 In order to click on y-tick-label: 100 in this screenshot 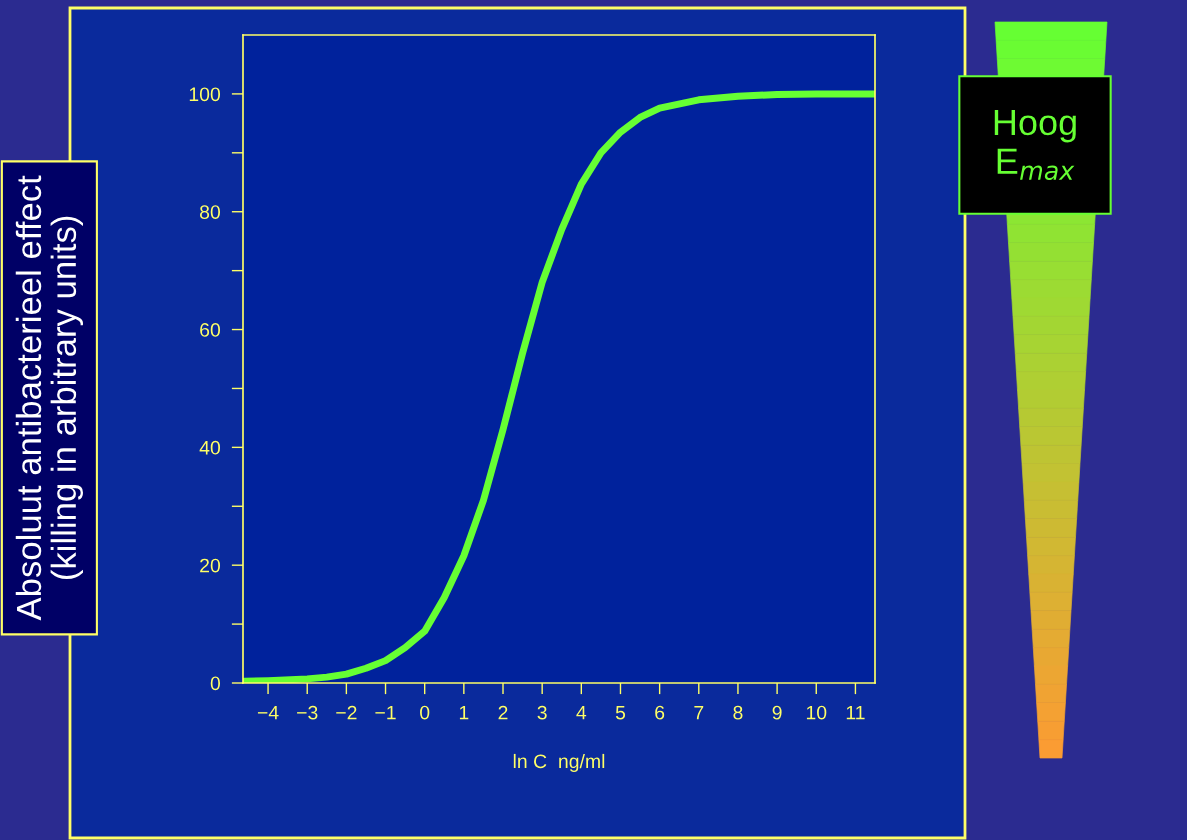, I will do `click(205, 94)`.